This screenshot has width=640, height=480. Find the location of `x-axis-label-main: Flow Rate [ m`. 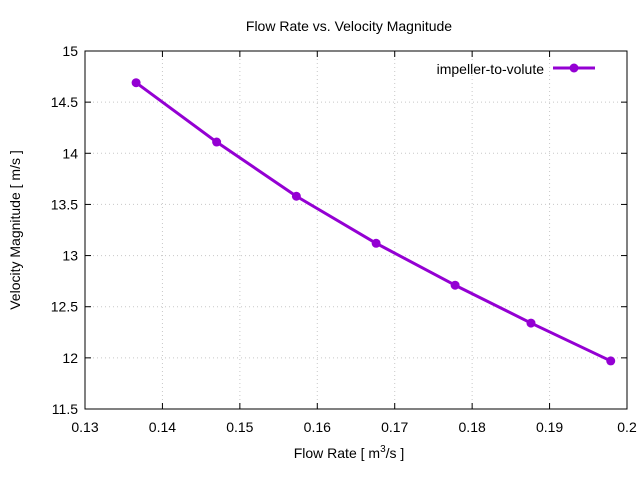

x-axis-label-main: Flow Rate [ m is located at coordinates (337, 453).